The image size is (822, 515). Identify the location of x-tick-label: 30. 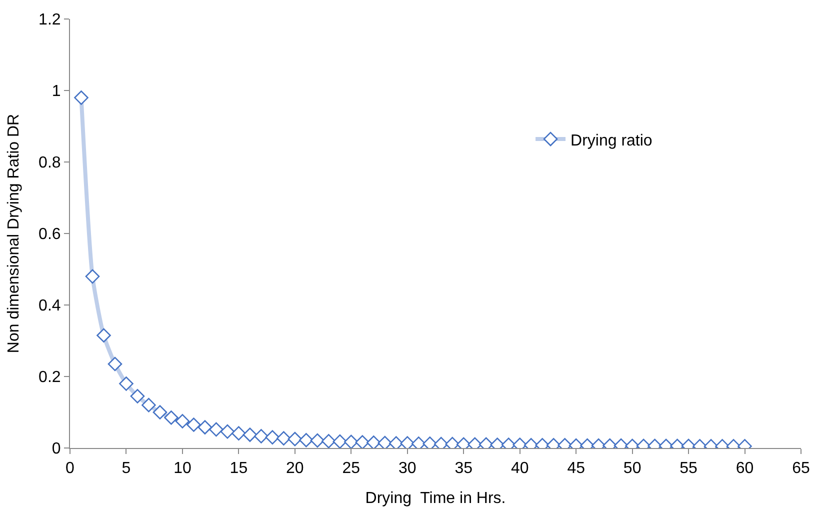
(407, 469).